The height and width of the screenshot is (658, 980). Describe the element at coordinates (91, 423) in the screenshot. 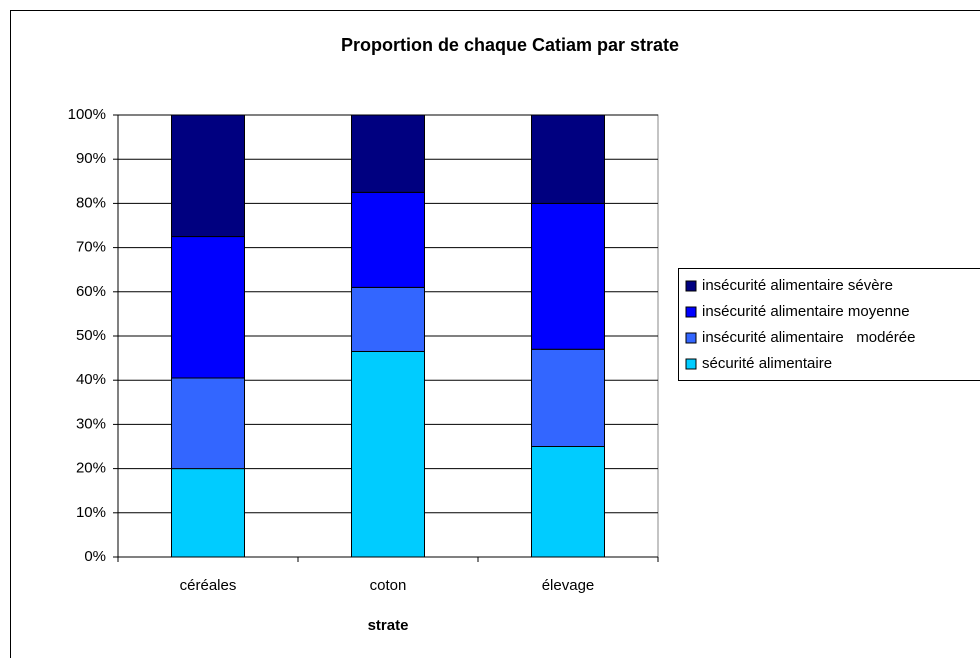

I see `y-tick-label: 30%` at that location.